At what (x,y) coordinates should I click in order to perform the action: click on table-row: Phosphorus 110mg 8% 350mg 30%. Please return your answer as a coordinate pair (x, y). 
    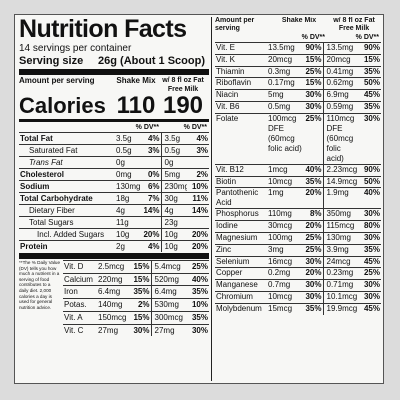
    Looking at the image, I should click on (298, 214).